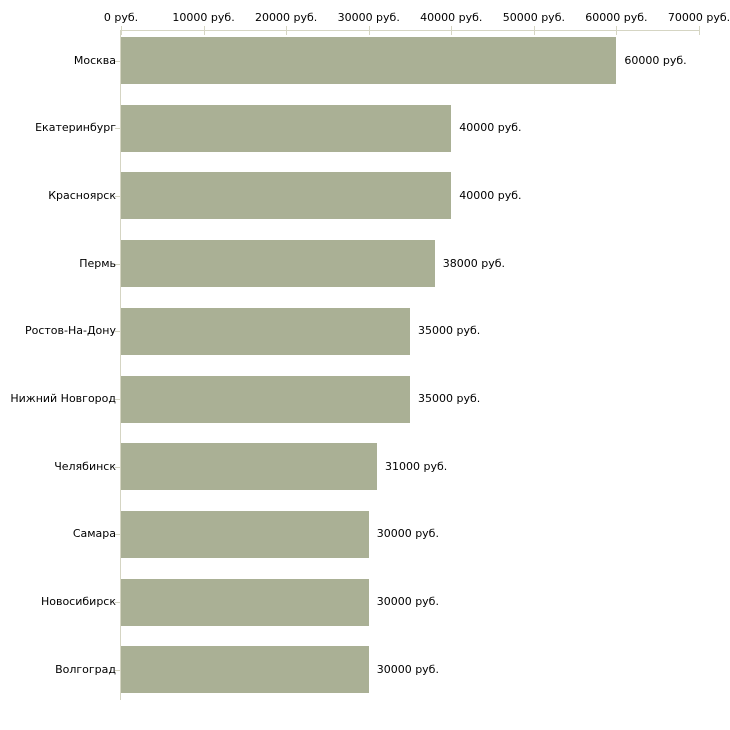 The width and height of the screenshot is (730, 730). What do you see at coordinates (616, 17) in the screenshot?
I see `x-tick-label: 60000 руб.` at bounding box center [616, 17].